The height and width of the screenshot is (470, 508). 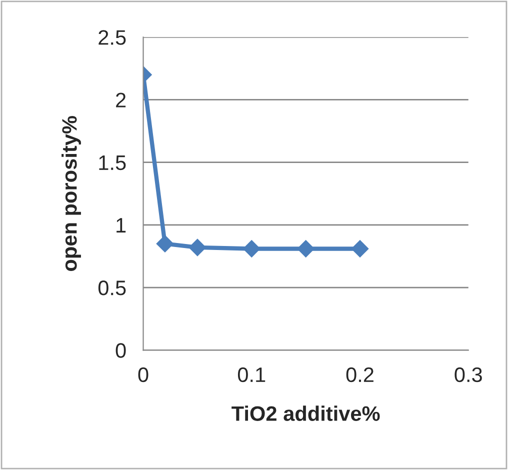 I want to click on y-tick-label: 1, so click(x=121, y=225).